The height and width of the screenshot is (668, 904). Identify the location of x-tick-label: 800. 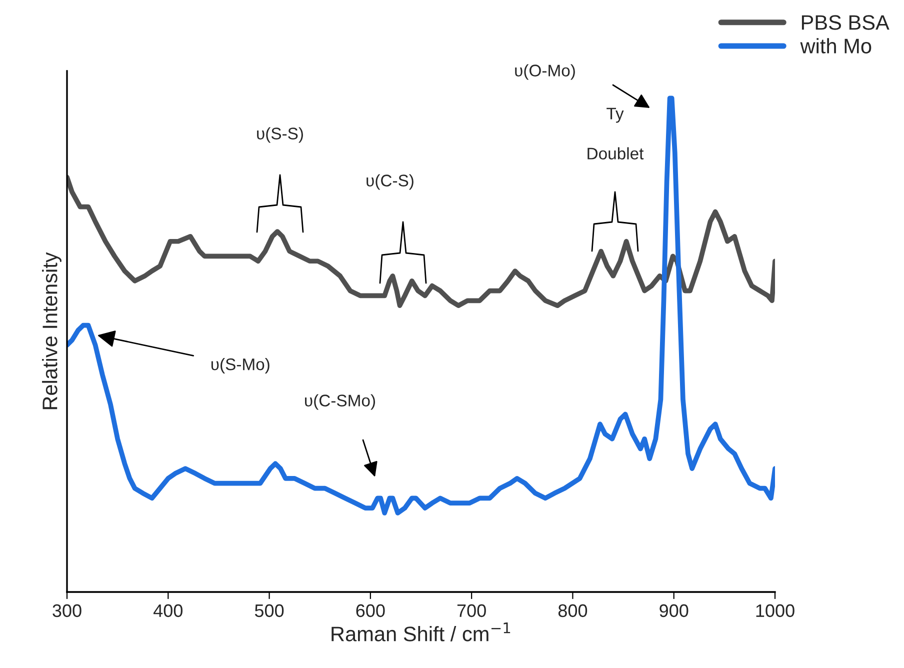
(573, 611).